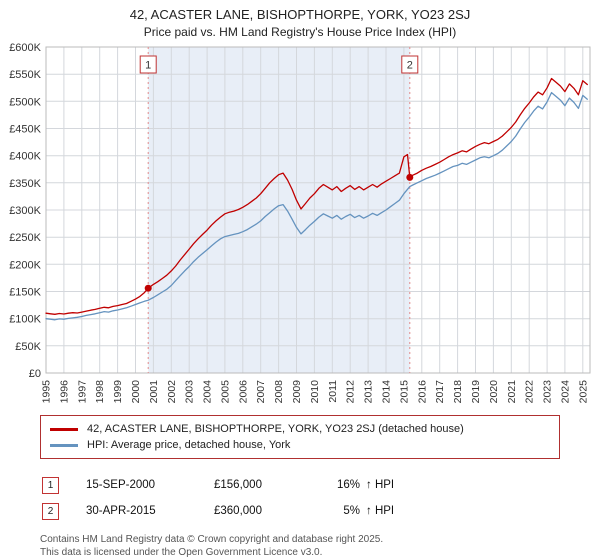 The height and width of the screenshot is (560, 600). I want to click on svg-text: 2019, so click(476, 392).